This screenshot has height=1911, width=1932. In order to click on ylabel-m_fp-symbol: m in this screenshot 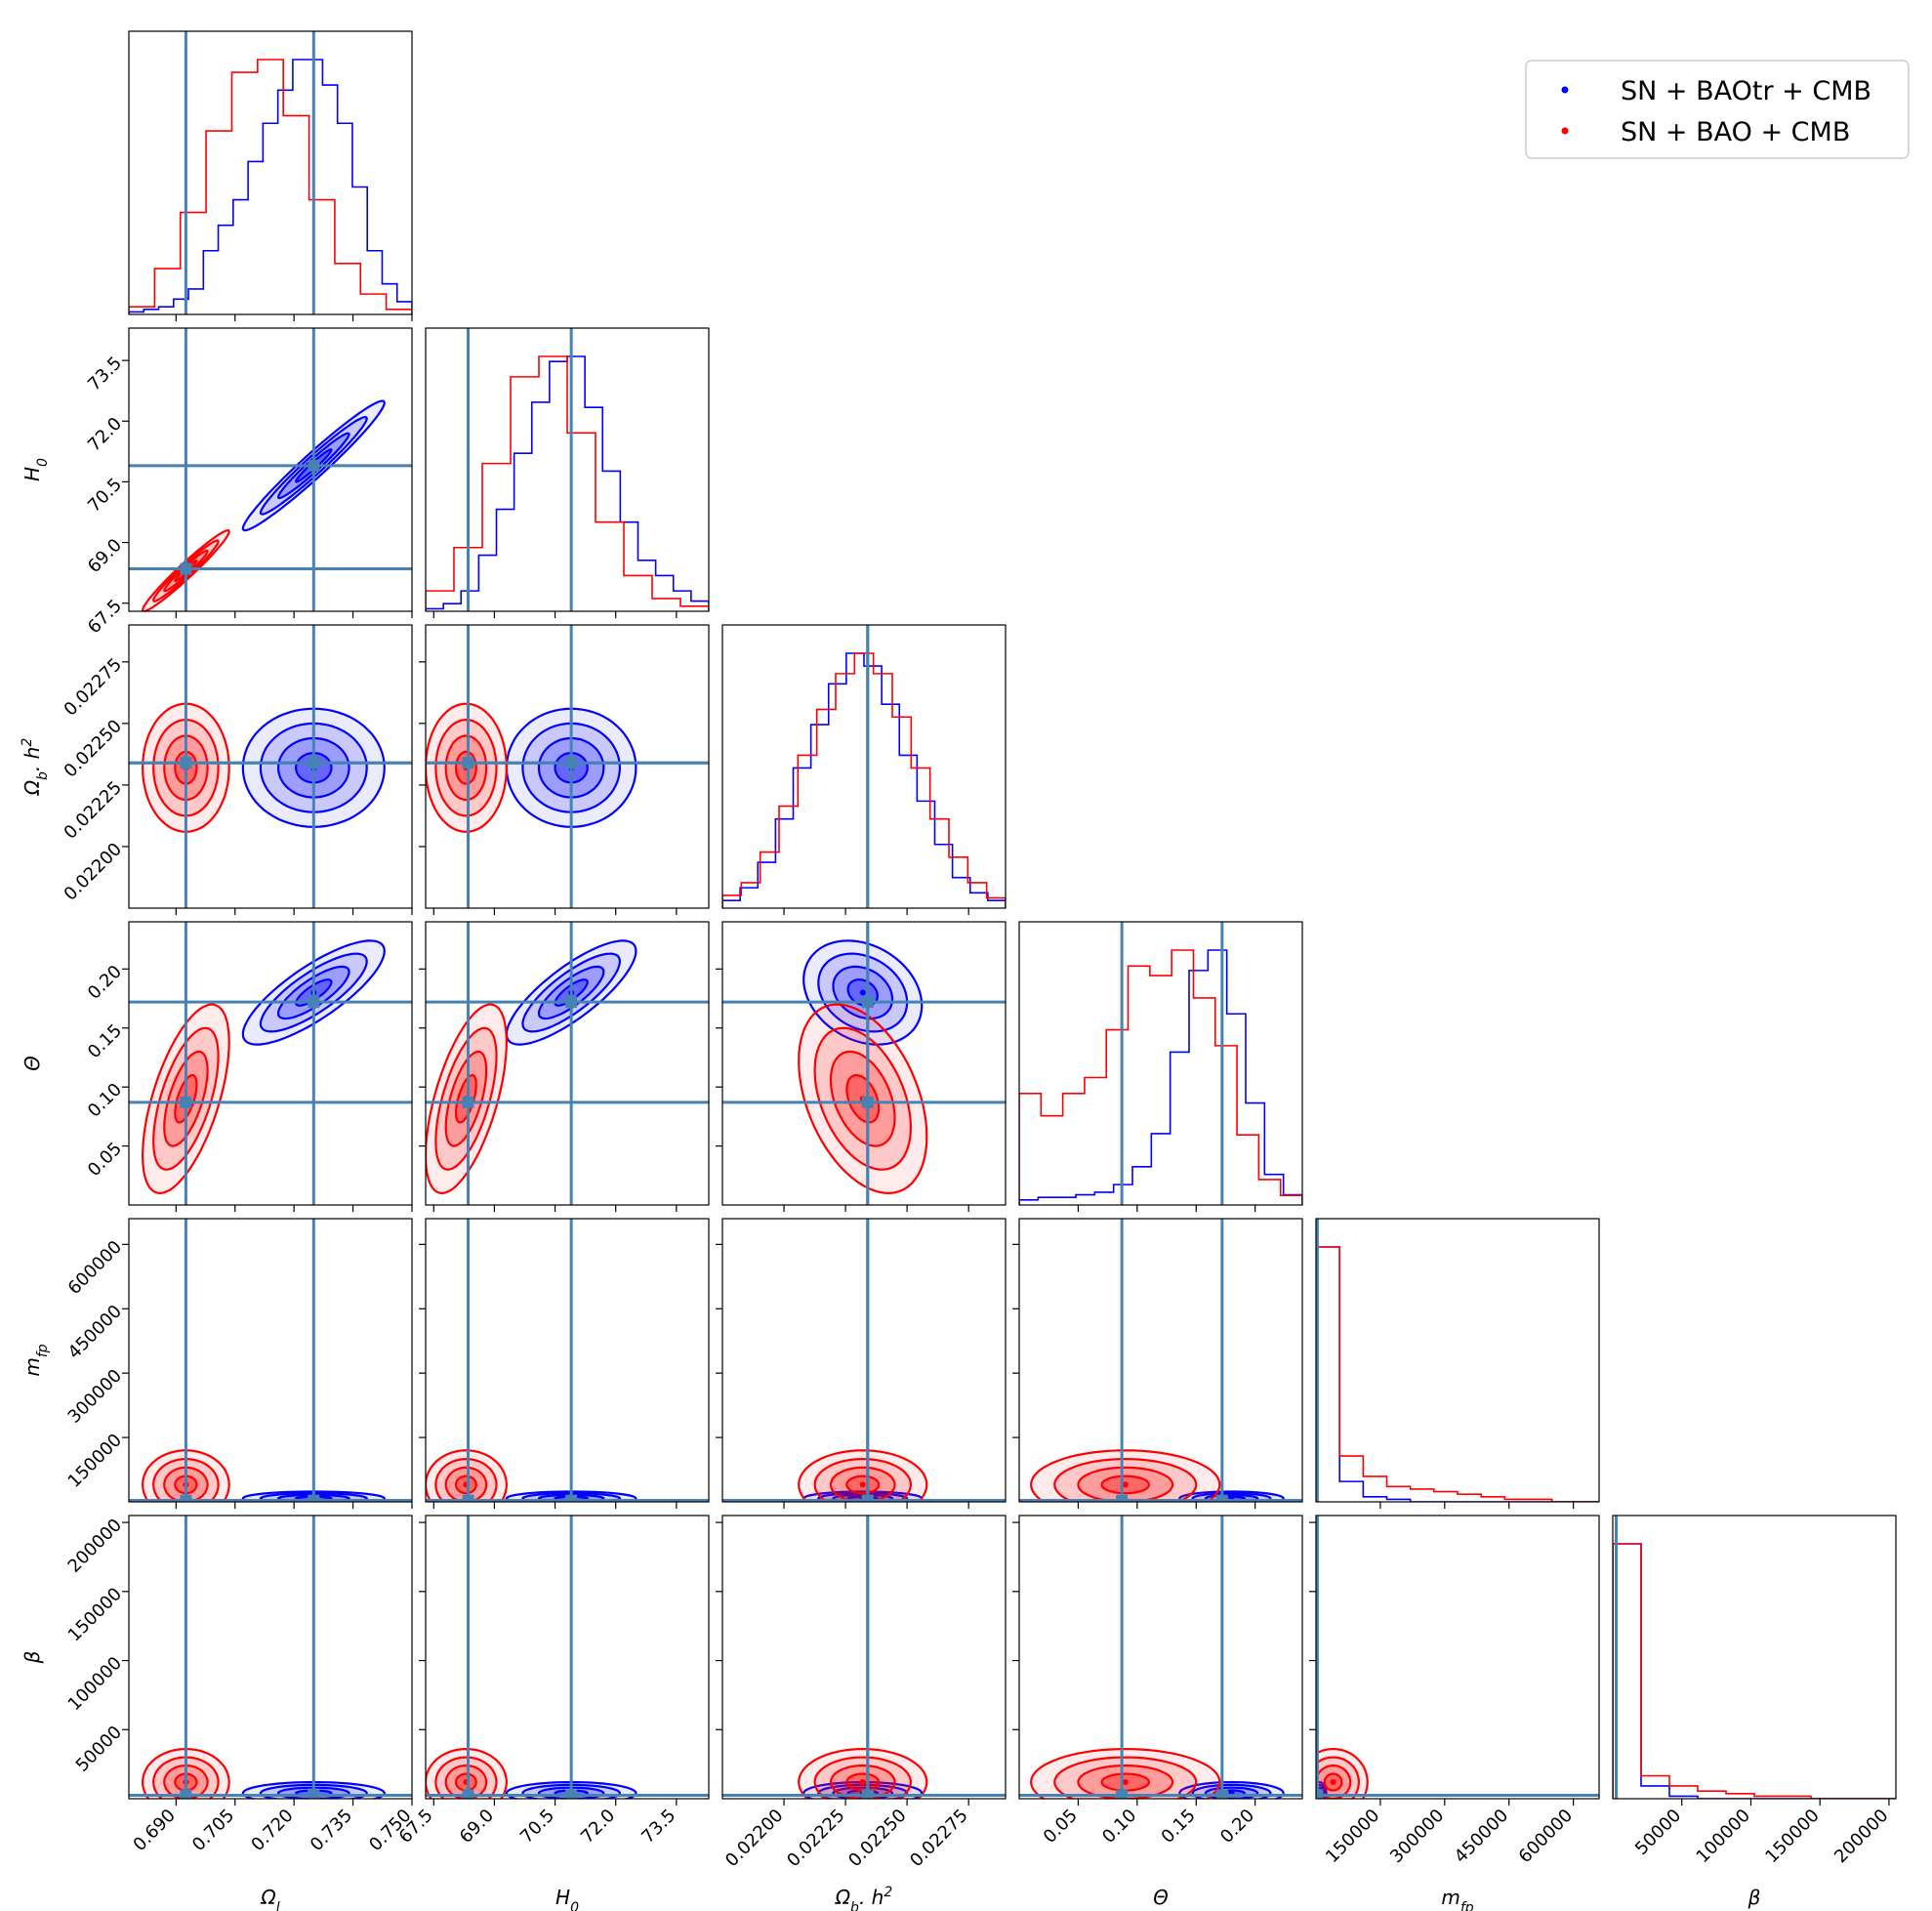, I will do `click(32, 1367)`.